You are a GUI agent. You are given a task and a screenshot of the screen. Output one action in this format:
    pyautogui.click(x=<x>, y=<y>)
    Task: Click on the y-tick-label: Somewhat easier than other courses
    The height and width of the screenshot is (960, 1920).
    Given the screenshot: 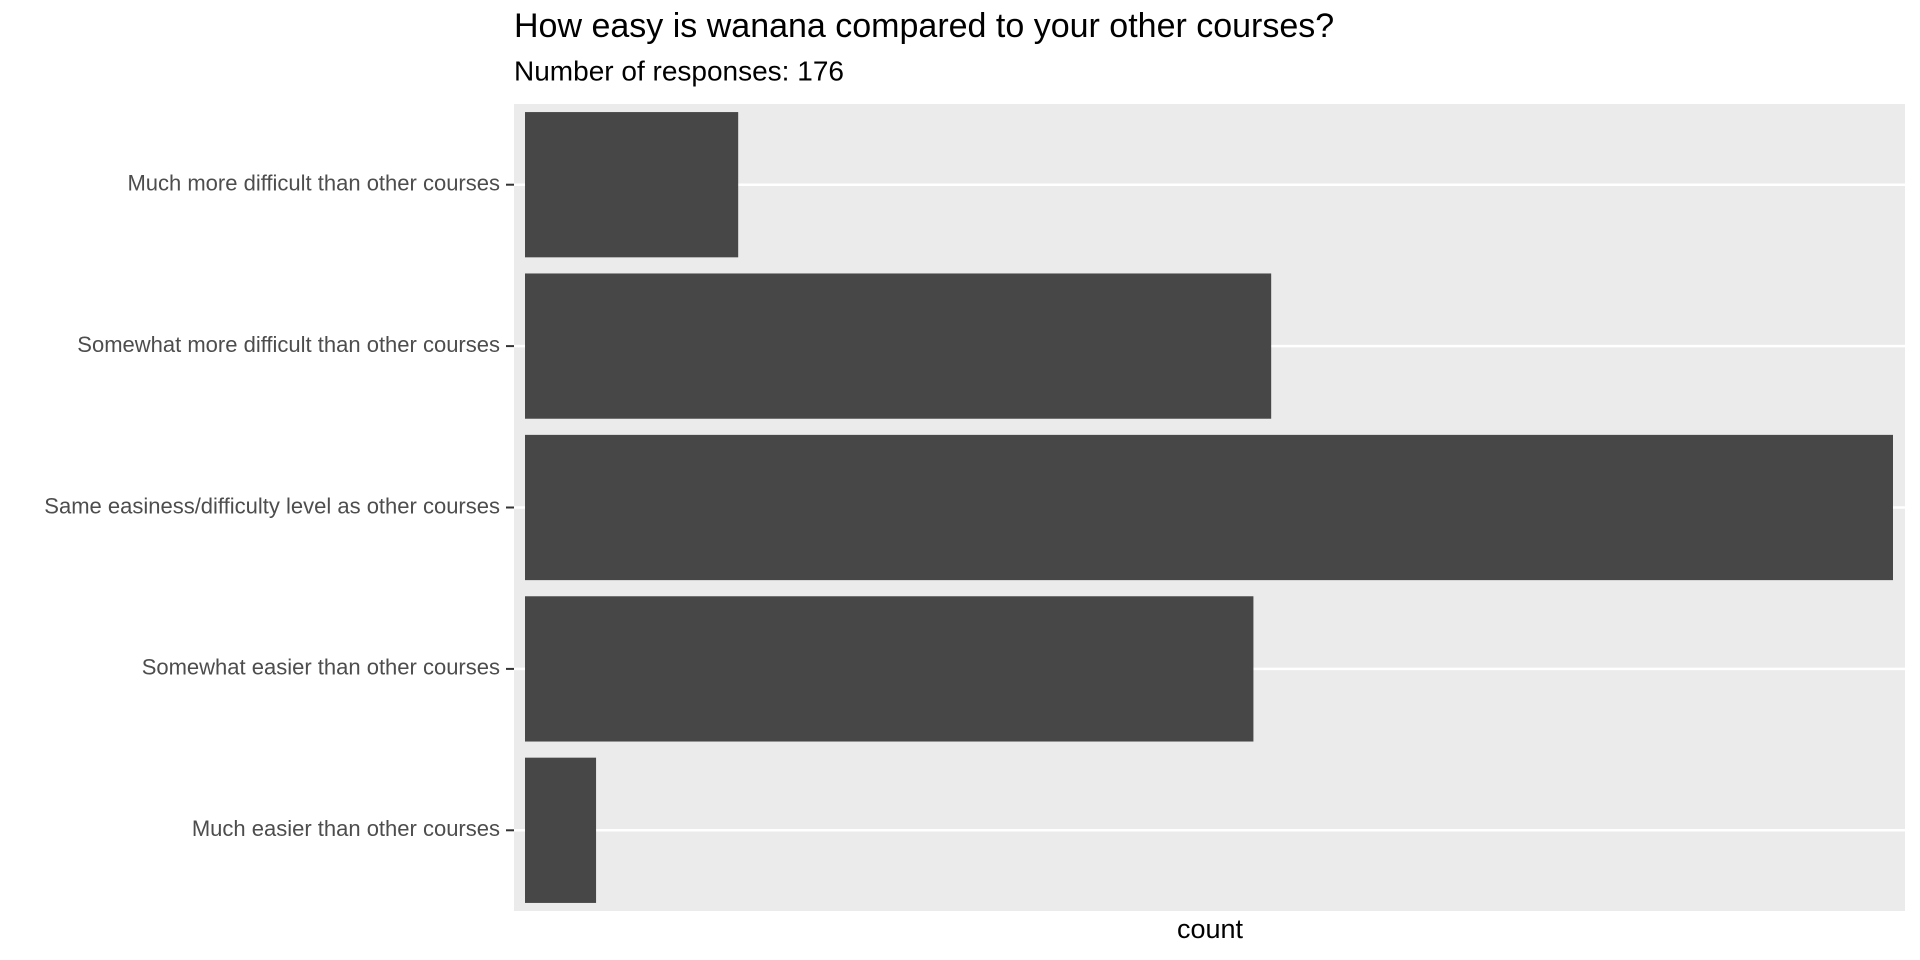 What is the action you would take?
    pyautogui.click(x=321, y=667)
    